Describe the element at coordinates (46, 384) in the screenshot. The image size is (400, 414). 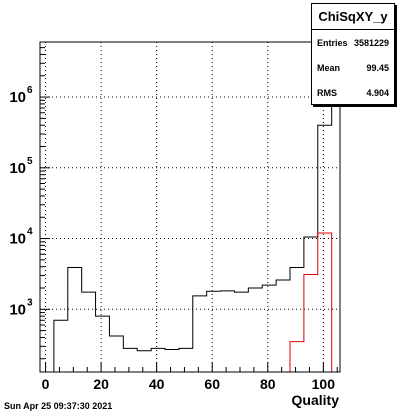
I see `x-tick-label-0: 0` at that location.